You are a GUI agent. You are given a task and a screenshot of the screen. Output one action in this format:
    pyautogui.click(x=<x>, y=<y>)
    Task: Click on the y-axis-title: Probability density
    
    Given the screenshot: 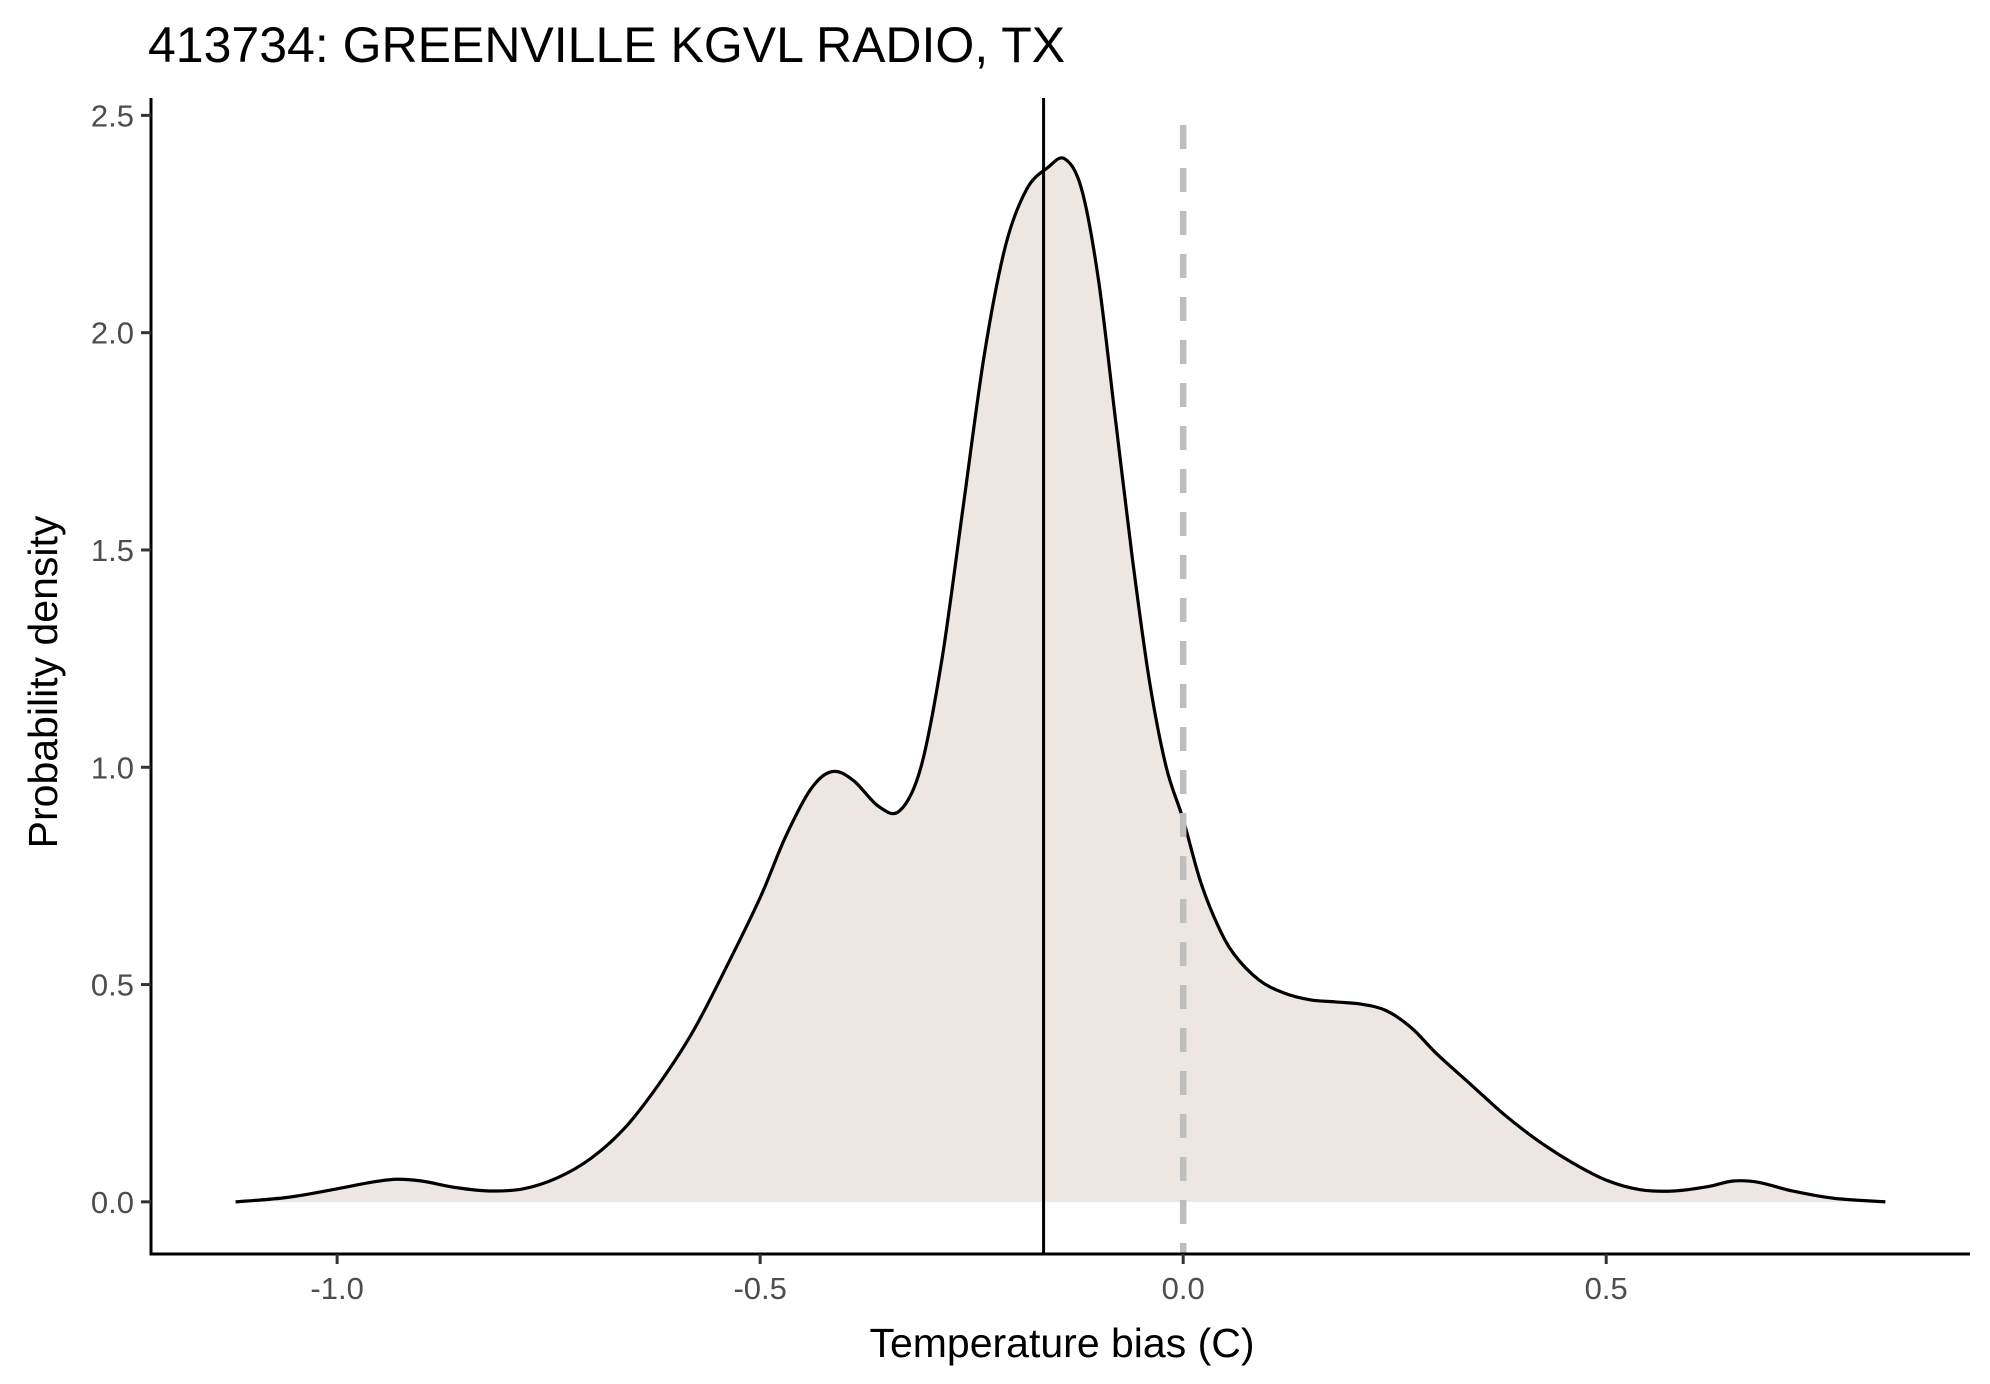 What is the action you would take?
    pyautogui.click(x=43, y=681)
    